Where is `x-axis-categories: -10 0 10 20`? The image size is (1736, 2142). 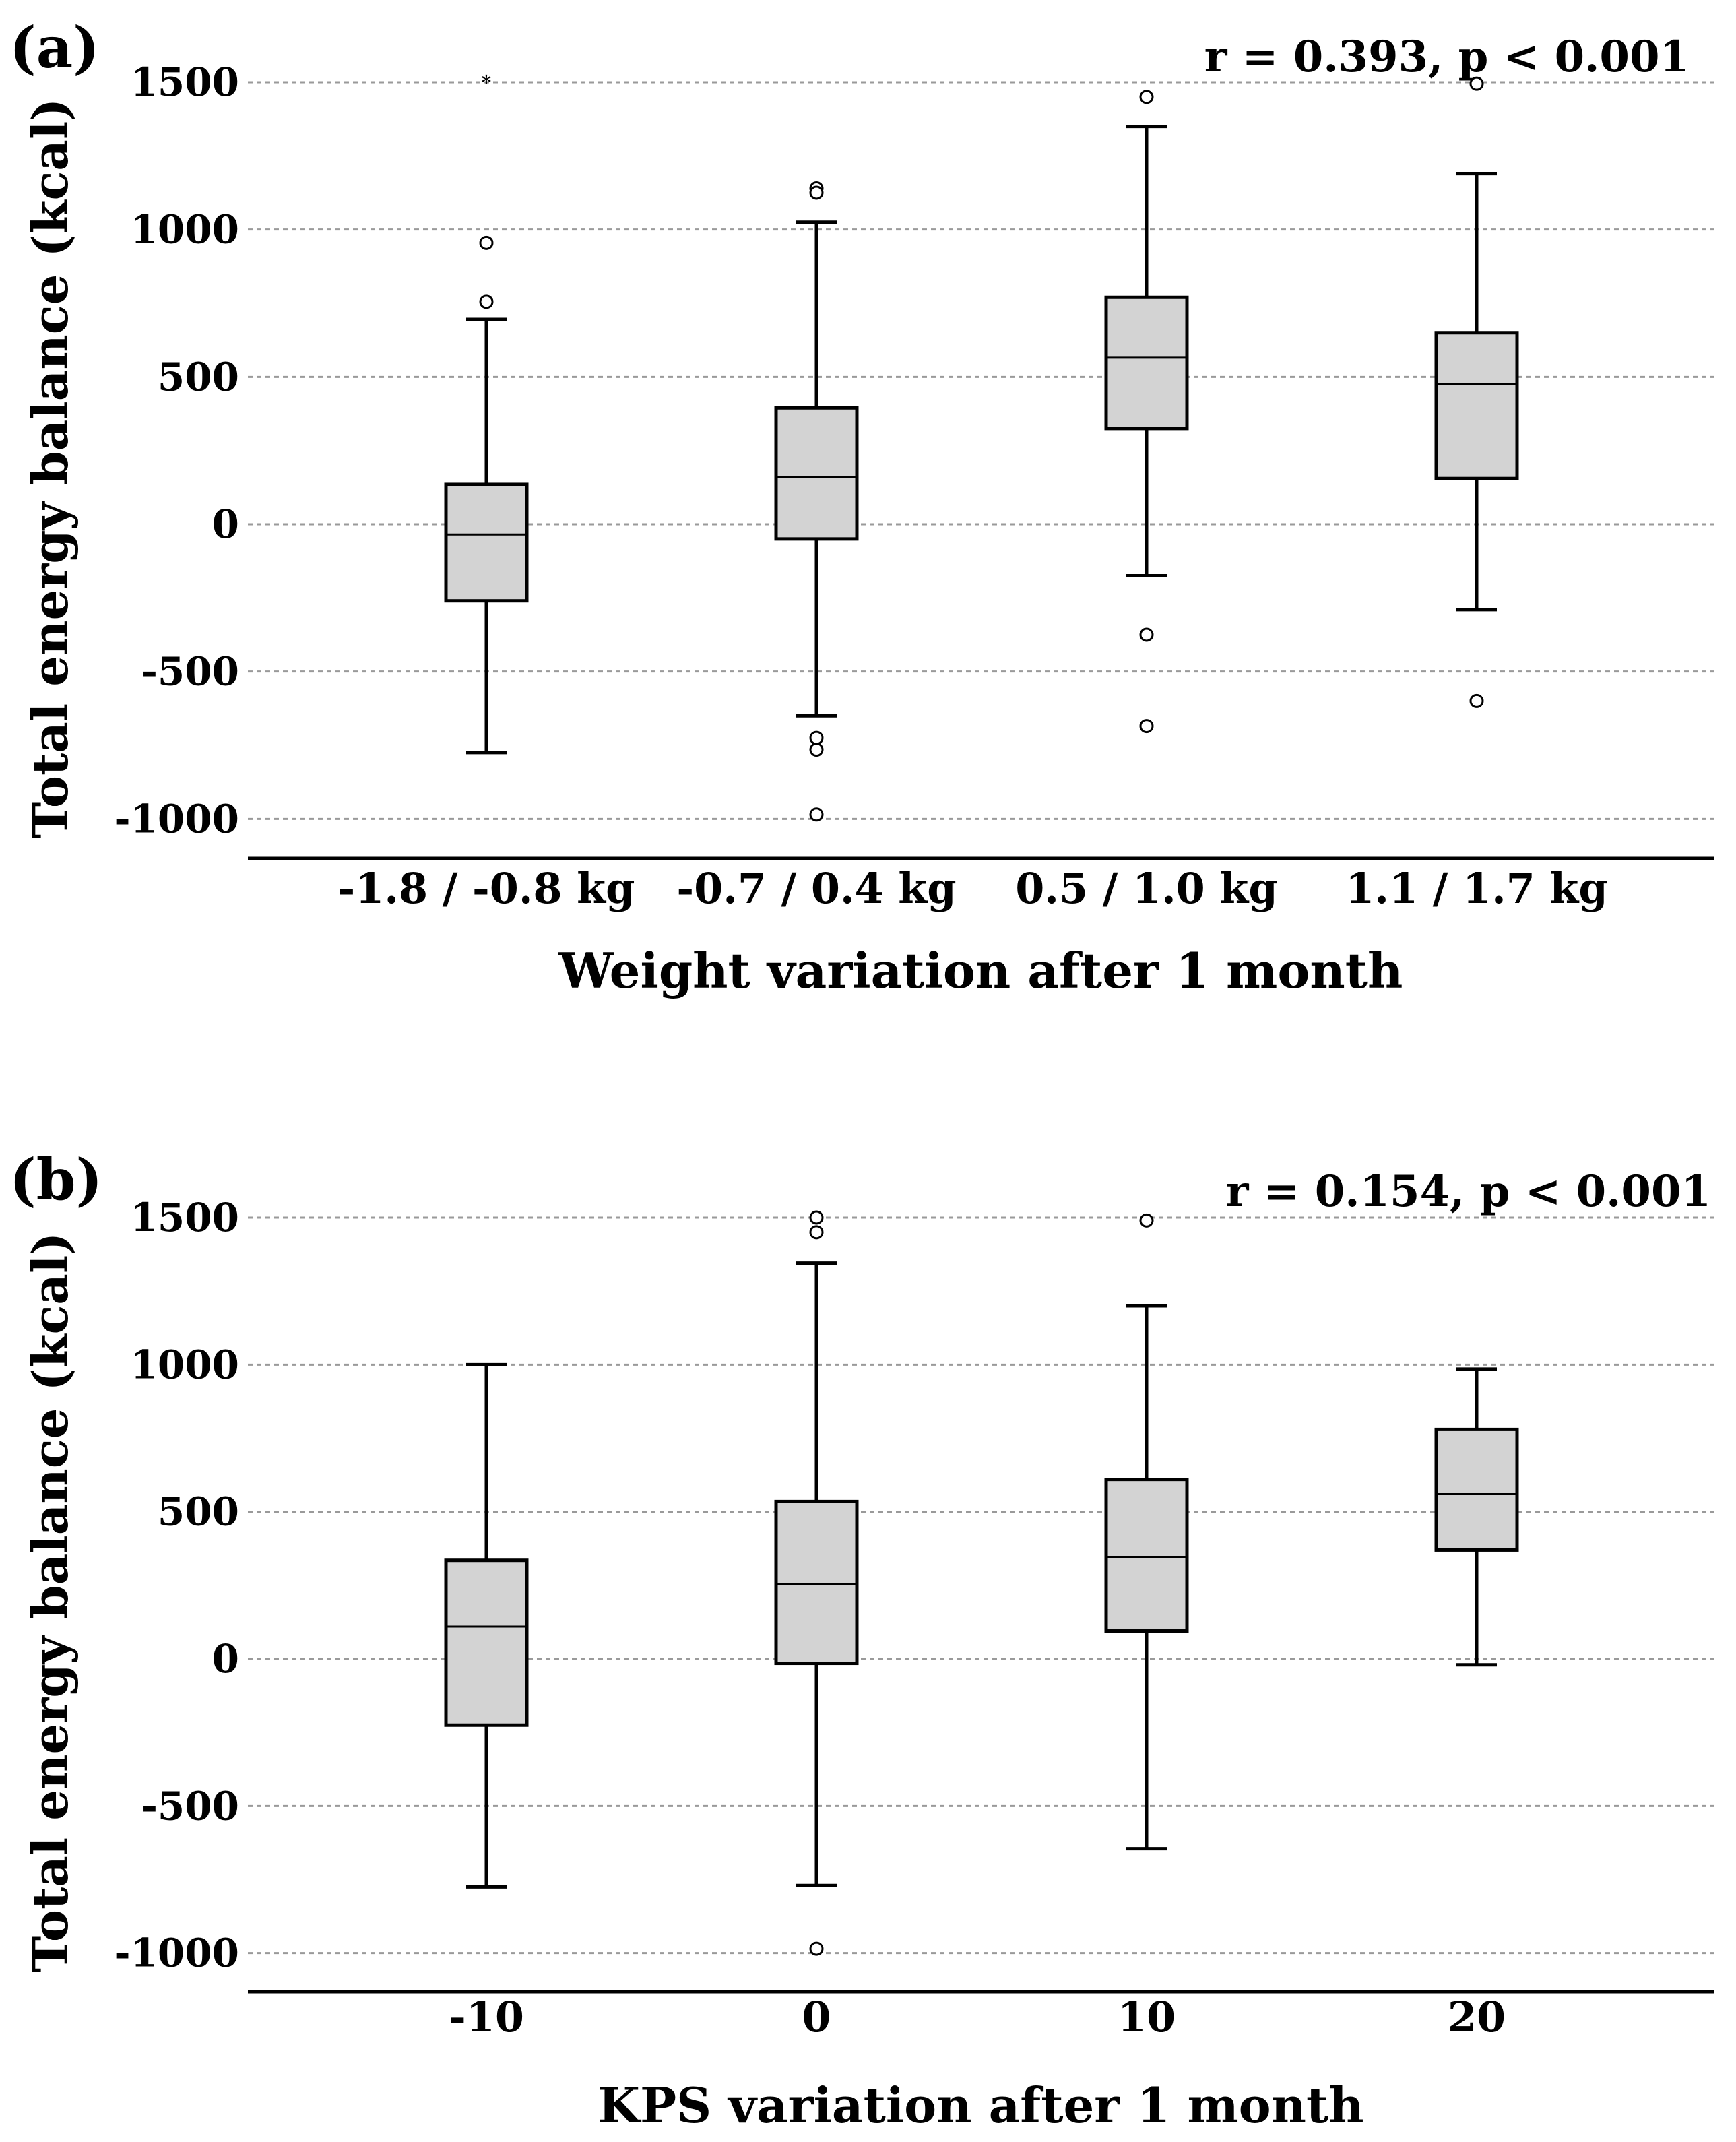
x-axis-categories: -10 0 10 20 is located at coordinates (977, 2017).